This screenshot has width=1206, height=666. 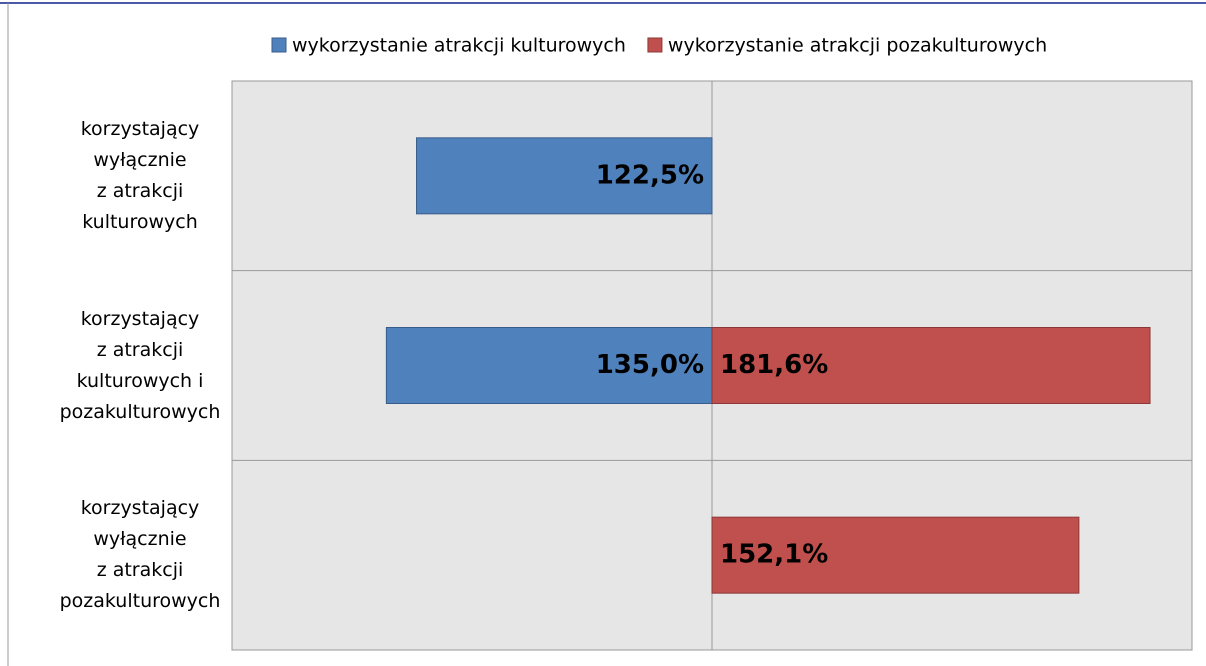 What do you see at coordinates (774, 555) in the screenshot?
I see `data-label: 152,1%` at bounding box center [774, 555].